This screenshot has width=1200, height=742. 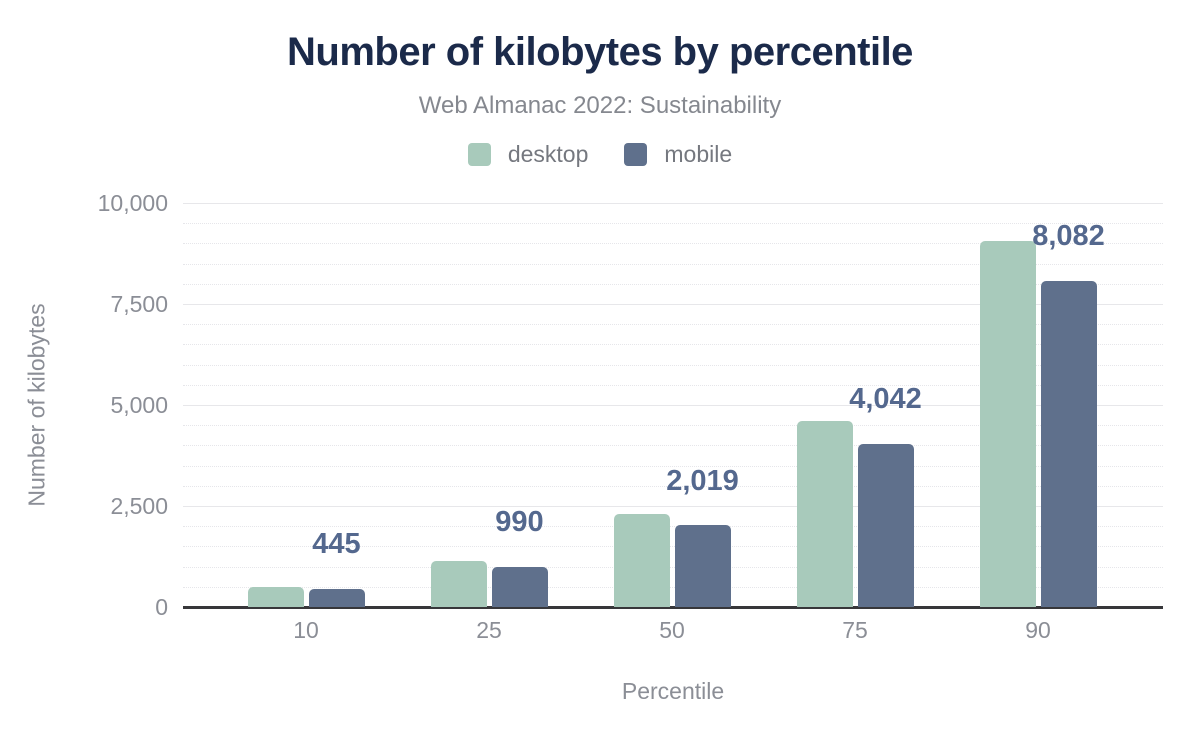 What do you see at coordinates (824, 514) in the screenshot?
I see `bar-desktop-p75` at bounding box center [824, 514].